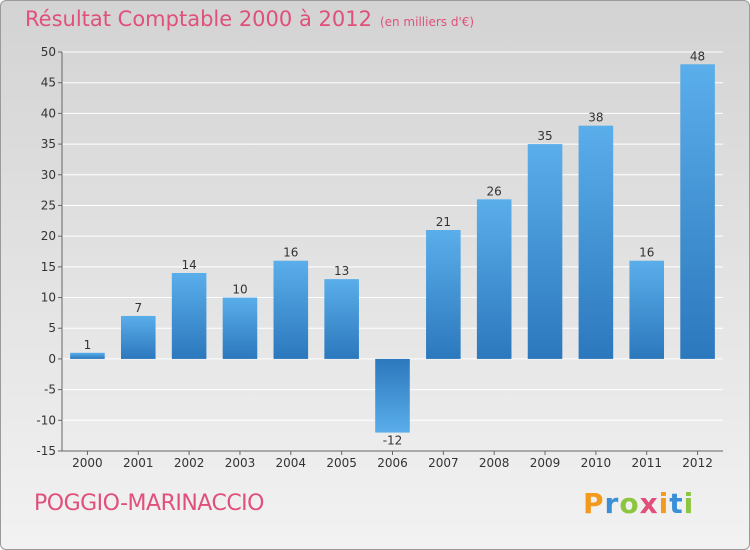 Image resolution: width=750 pixels, height=550 pixels. I want to click on y-tick-label: 5, so click(52, 328).